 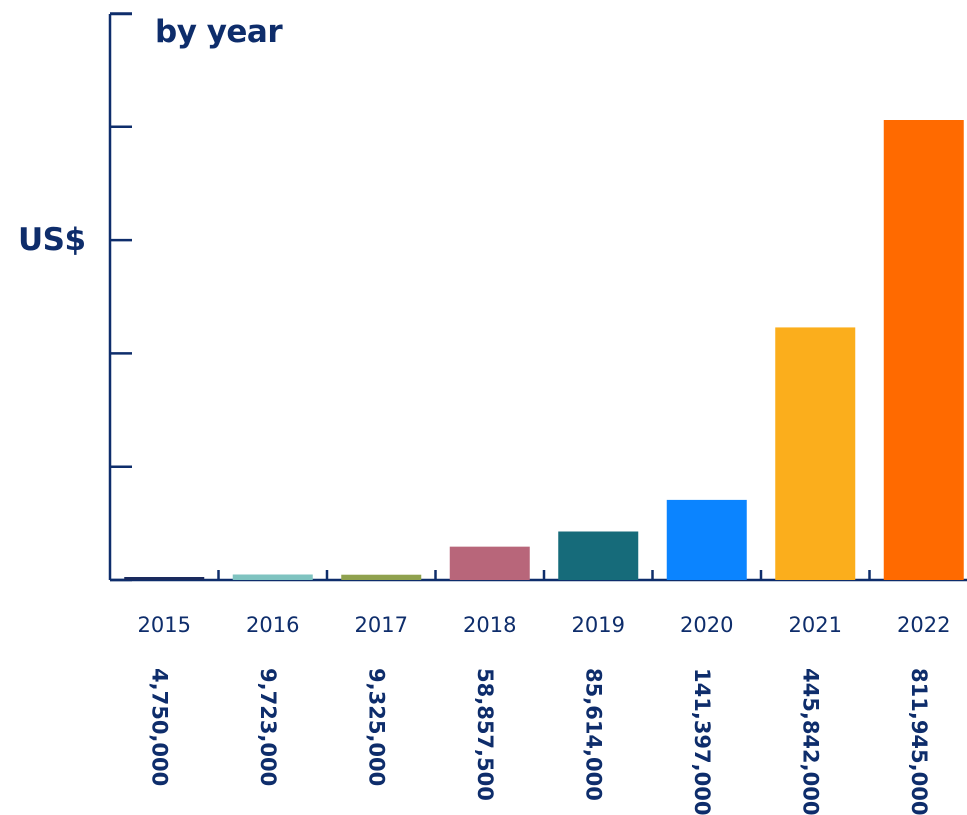 I want to click on x-tick-label: 2015, so click(x=164, y=625).